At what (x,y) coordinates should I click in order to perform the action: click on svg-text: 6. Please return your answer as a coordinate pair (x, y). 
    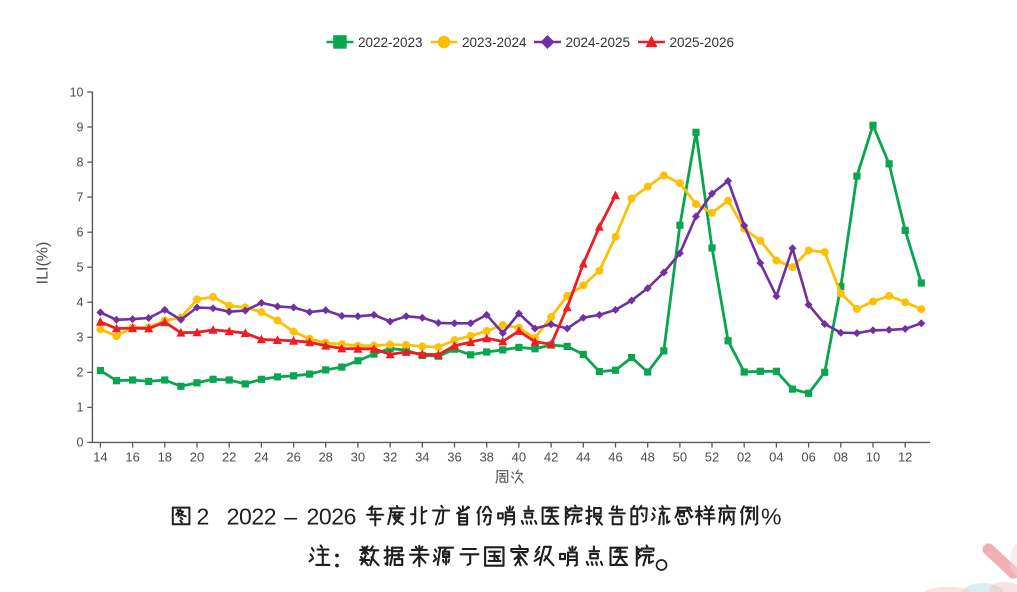
    Looking at the image, I should click on (80, 233).